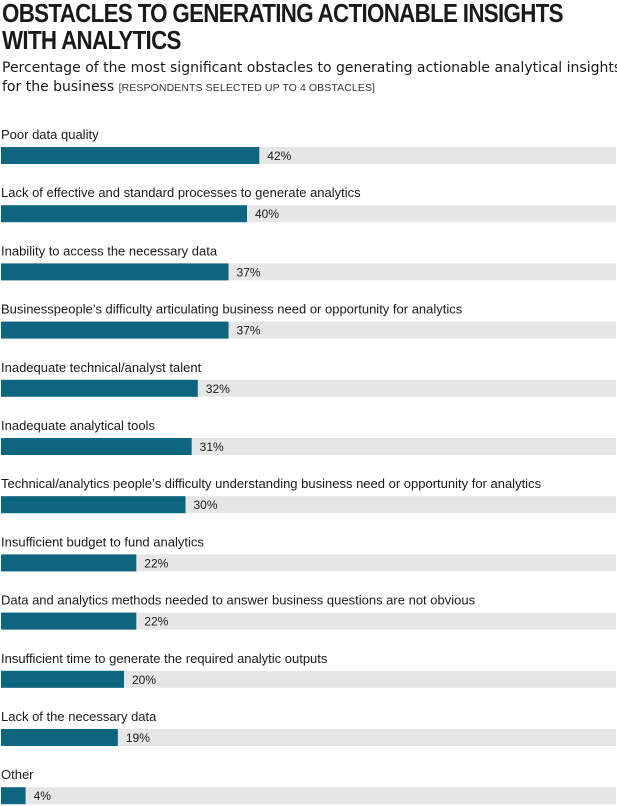 The height and width of the screenshot is (806, 617). I want to click on category-label: Poor data quality, so click(50, 134).